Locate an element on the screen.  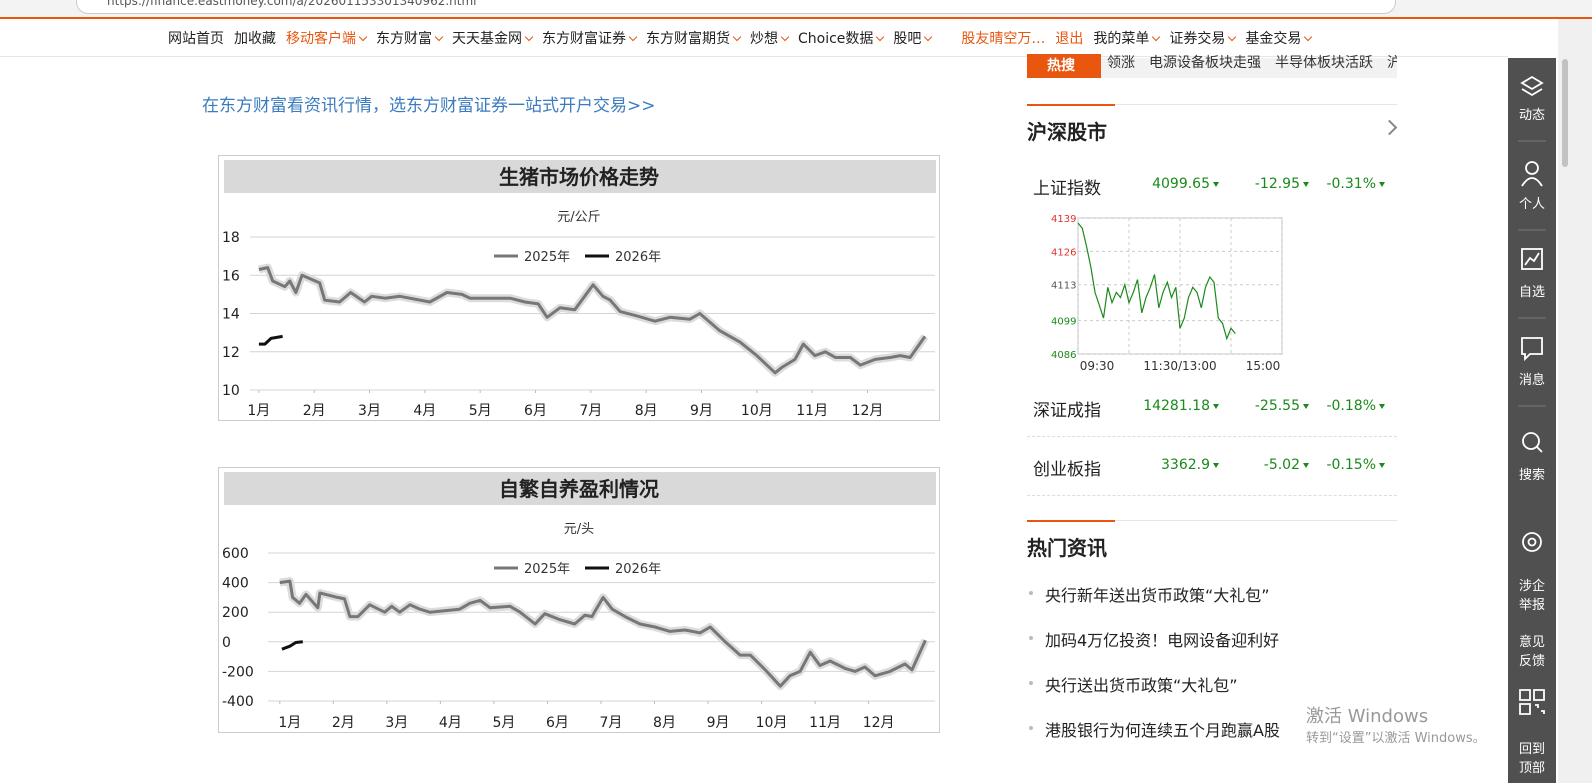
intraday-line is located at coordinates (1156, 281).